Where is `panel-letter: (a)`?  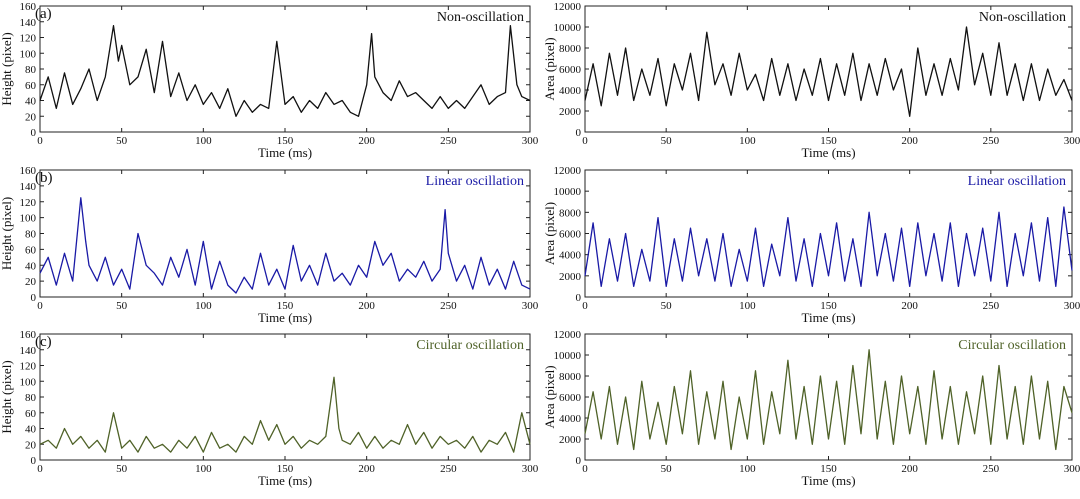
panel-letter: (a) is located at coordinates (43, 14).